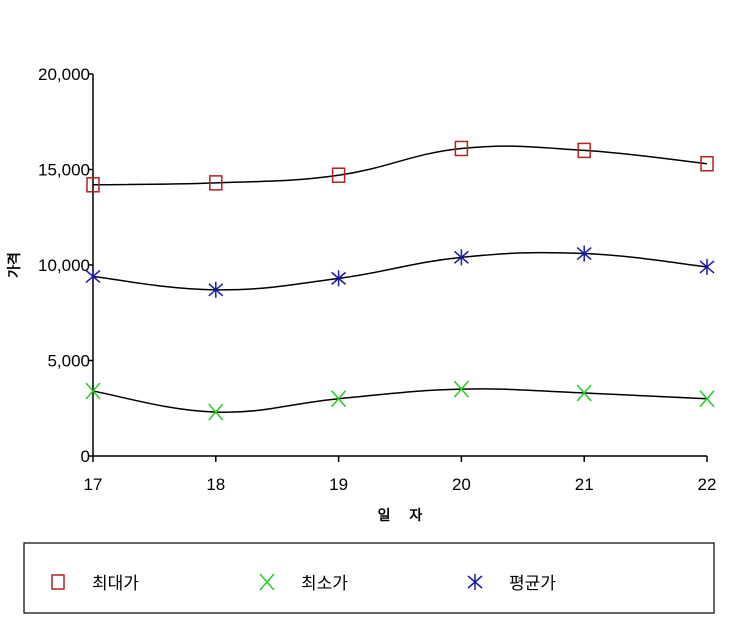  I want to click on y-axis-title: 가격, so click(14, 265).